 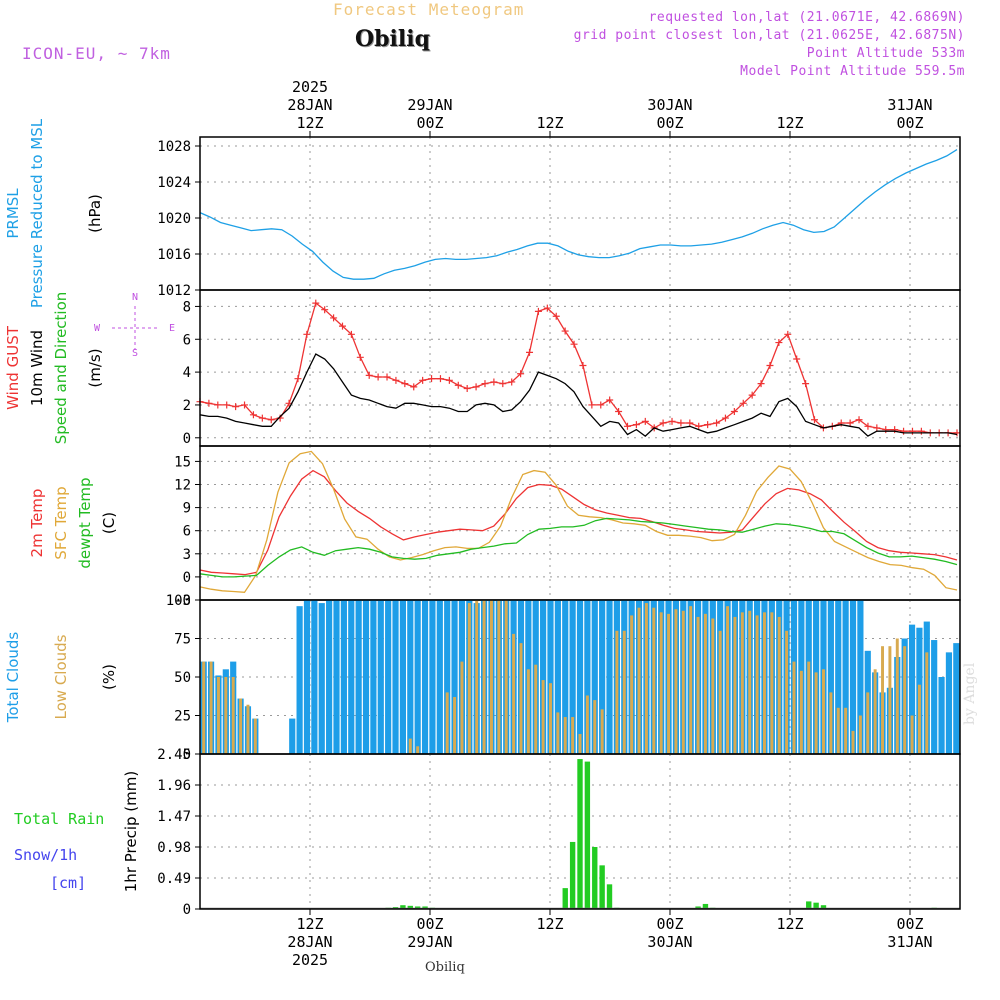 I want to click on series-prmsl, so click(x=578, y=214).